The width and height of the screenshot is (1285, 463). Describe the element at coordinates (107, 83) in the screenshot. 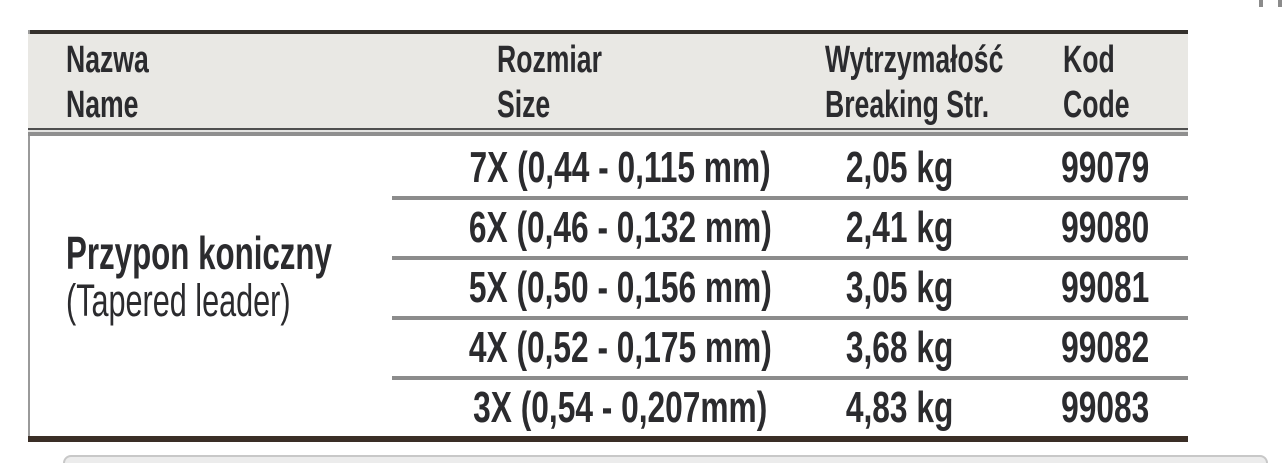

I see `column-header-name: Nazwa Name` at that location.